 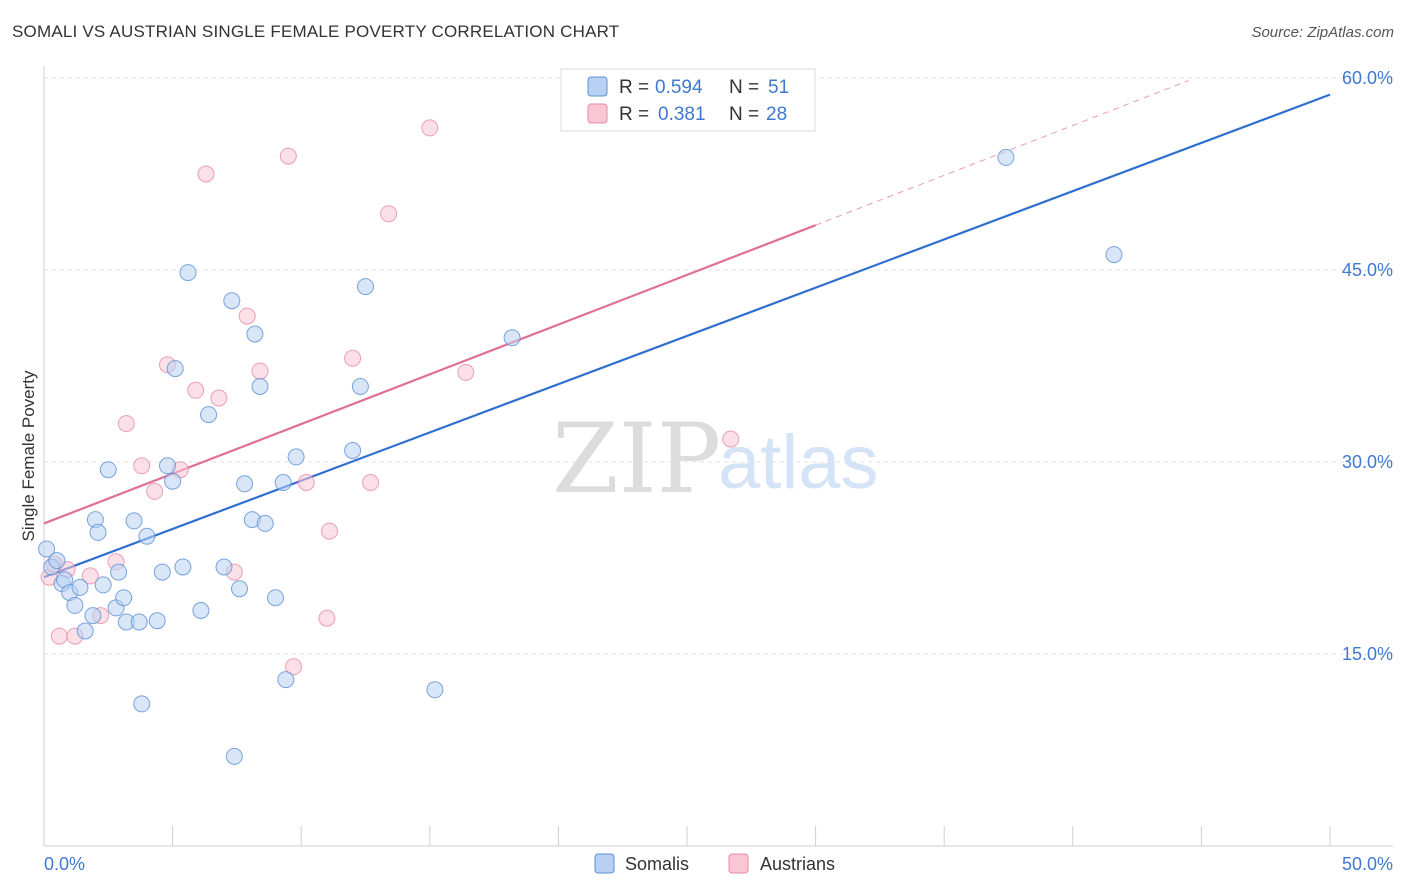 What do you see at coordinates (28, 456) in the screenshot?
I see `y-axis-title: Single Female Poverty` at bounding box center [28, 456].